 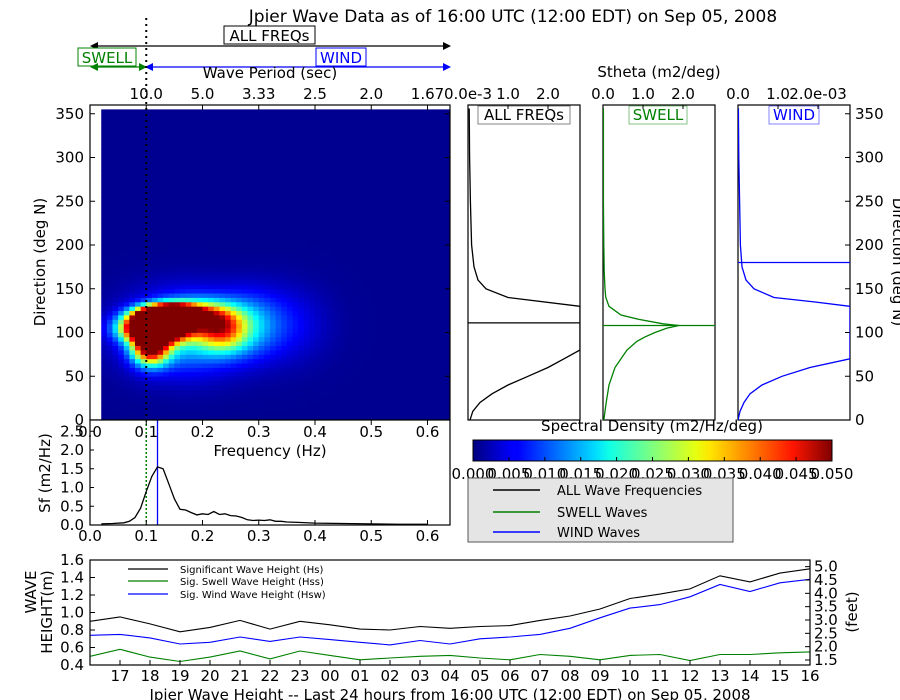 What do you see at coordinates (264, 495) in the screenshot?
I see `sf-series-line` at bounding box center [264, 495].